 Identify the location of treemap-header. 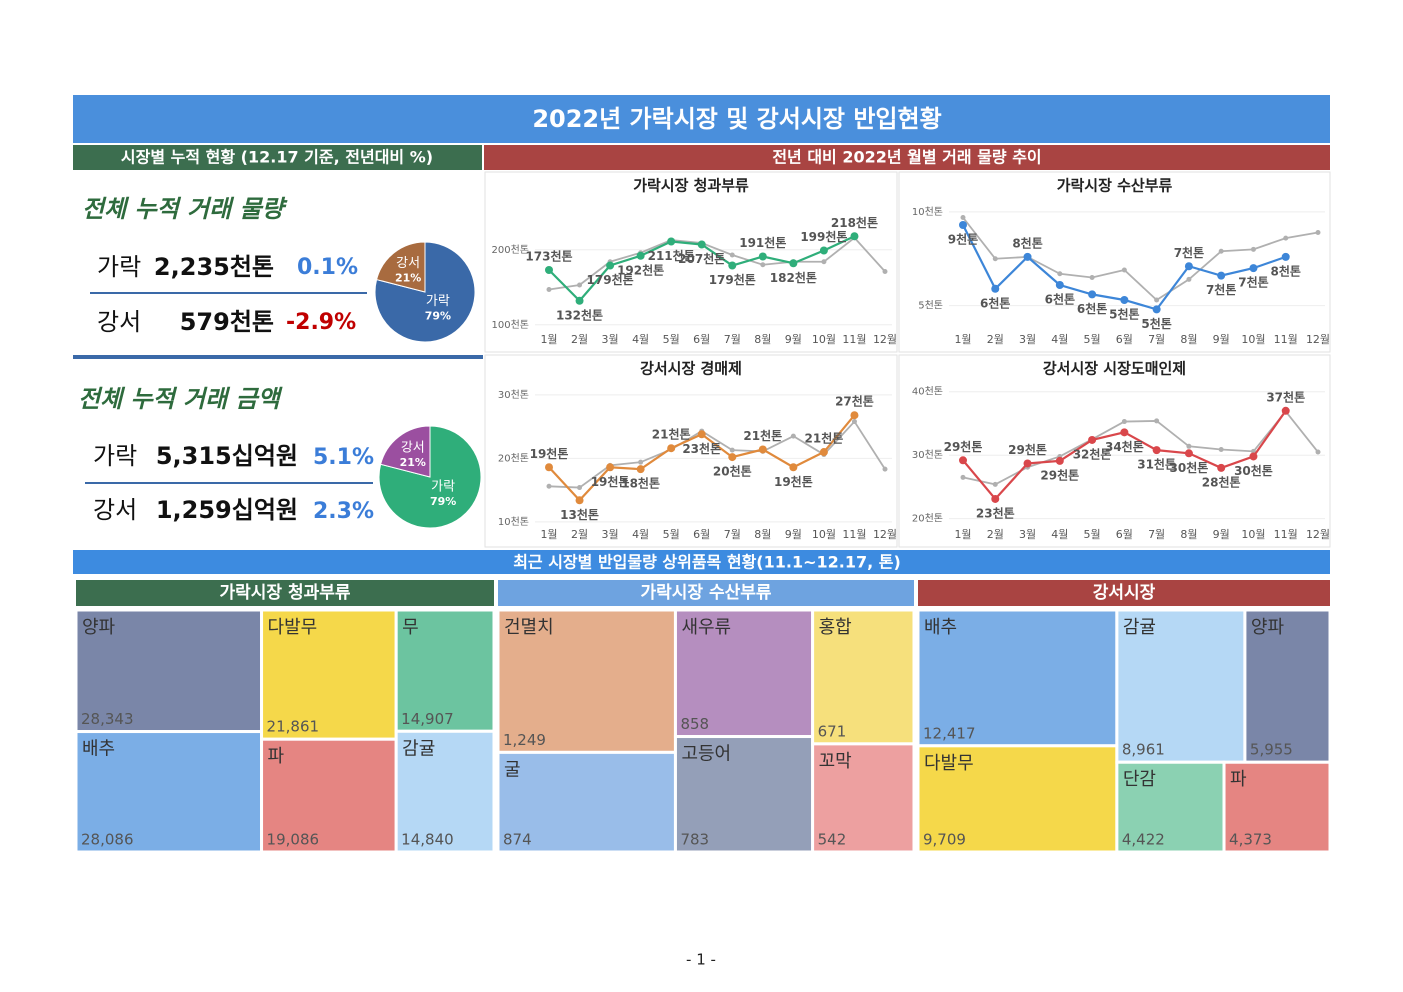
(701, 562).